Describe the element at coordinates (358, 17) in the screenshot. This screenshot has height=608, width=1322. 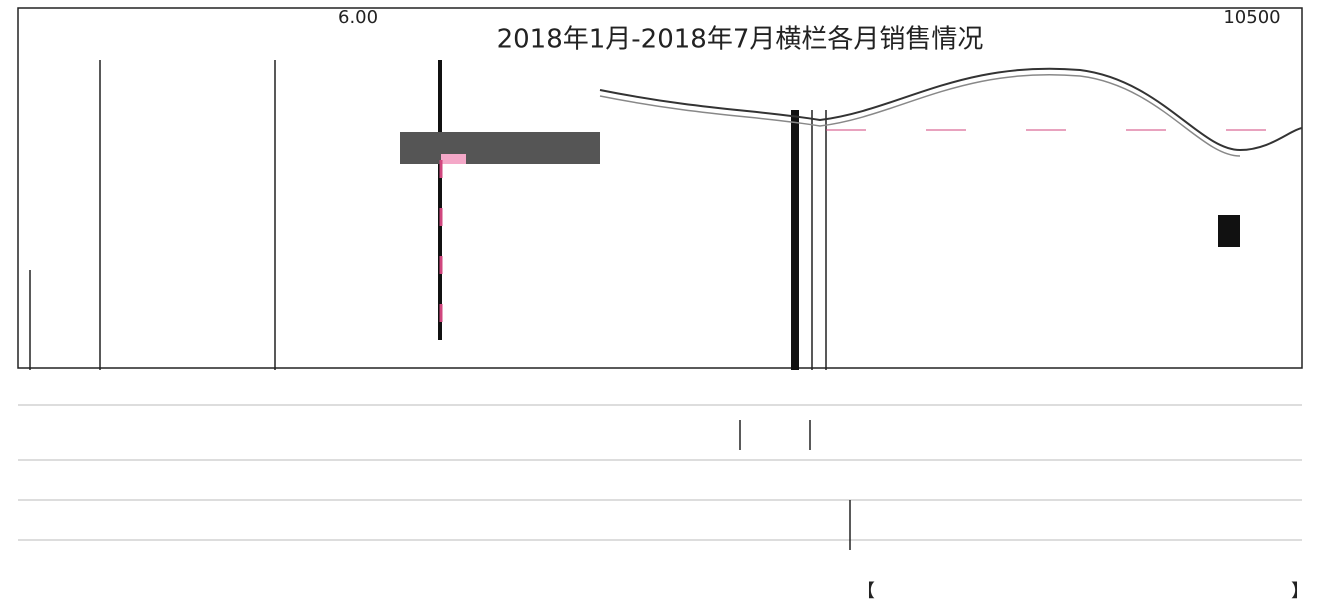
I see `left-axis-top: 6.00` at that location.